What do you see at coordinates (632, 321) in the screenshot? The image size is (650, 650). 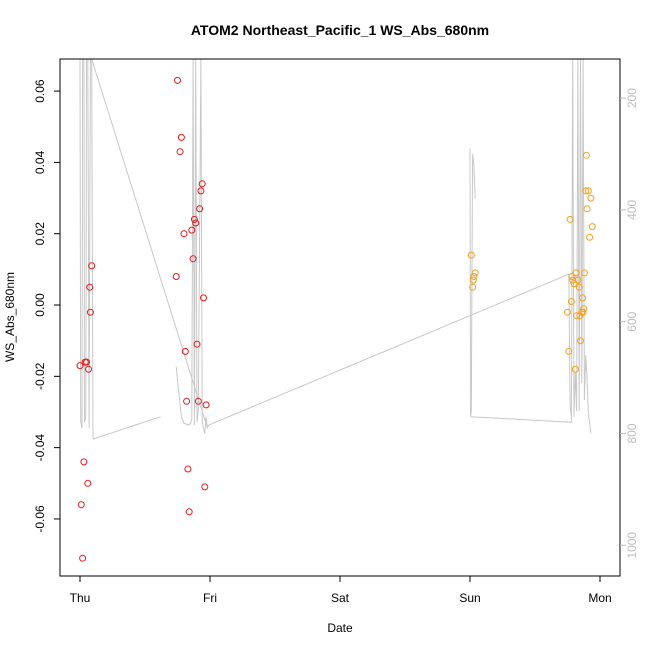 I see `y2-tick-label: 600` at bounding box center [632, 321].